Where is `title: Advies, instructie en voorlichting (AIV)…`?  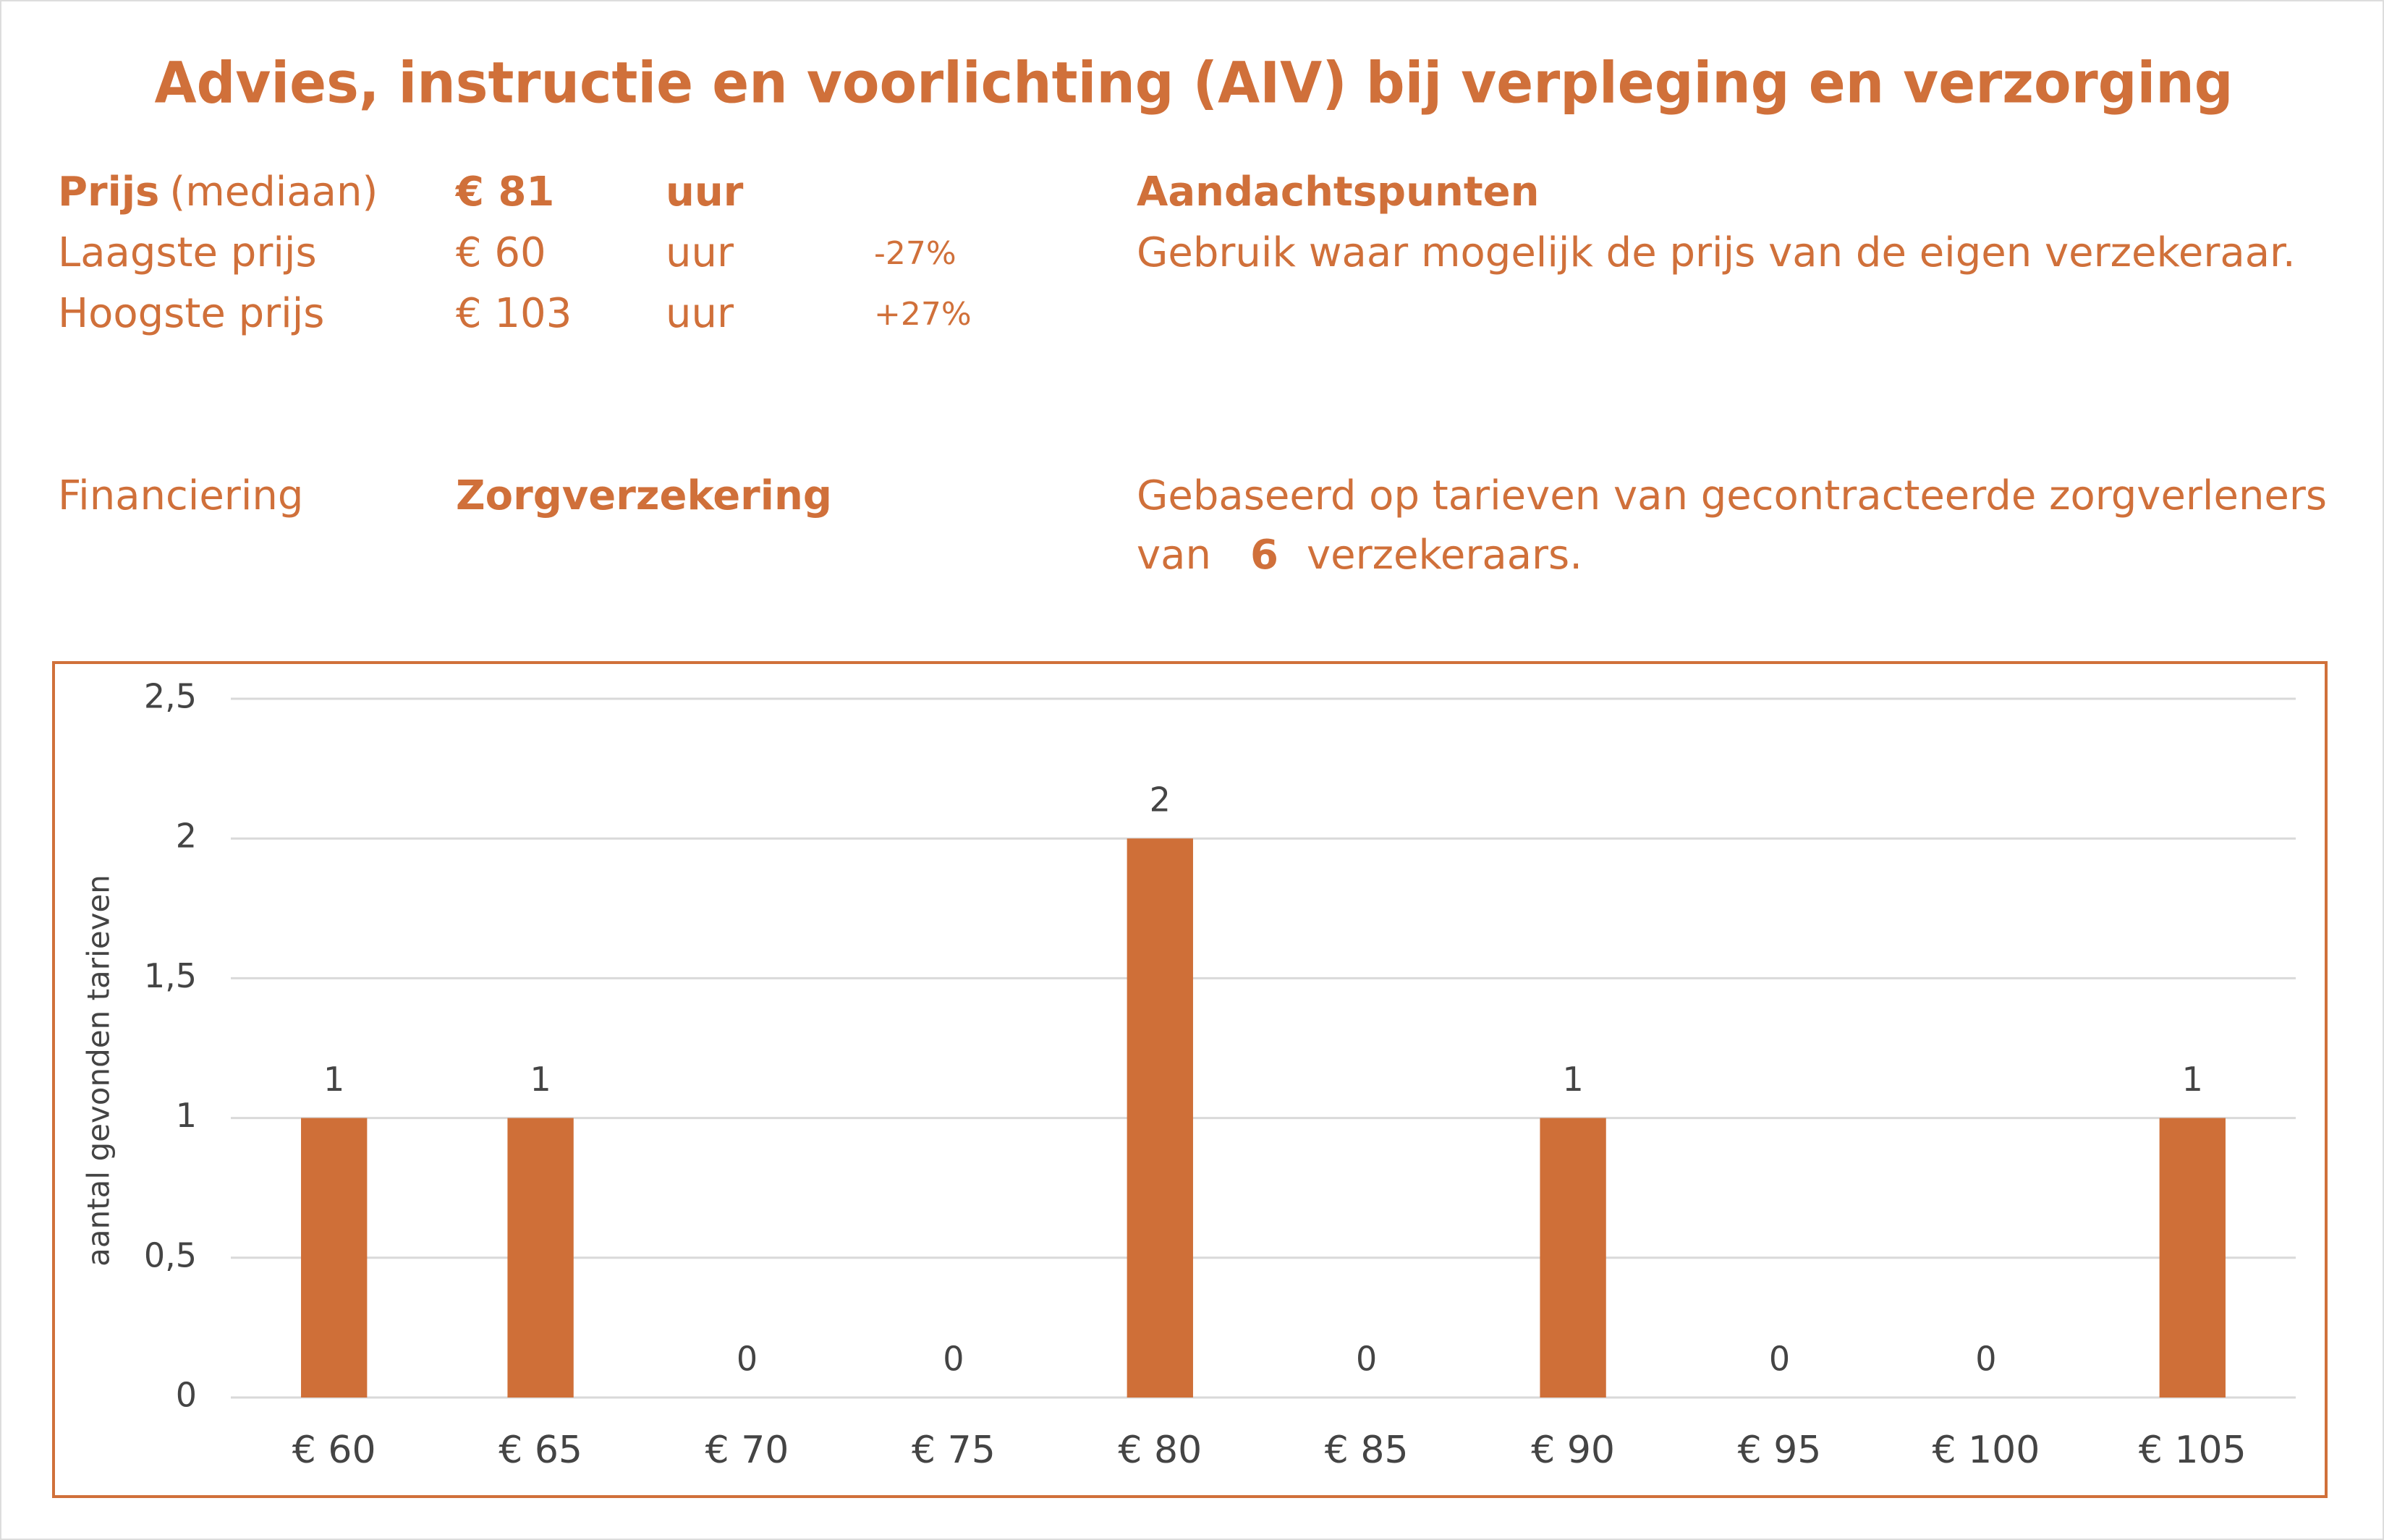 title: Advies, instructie en voorlichting (AIV)… is located at coordinates (1194, 83).